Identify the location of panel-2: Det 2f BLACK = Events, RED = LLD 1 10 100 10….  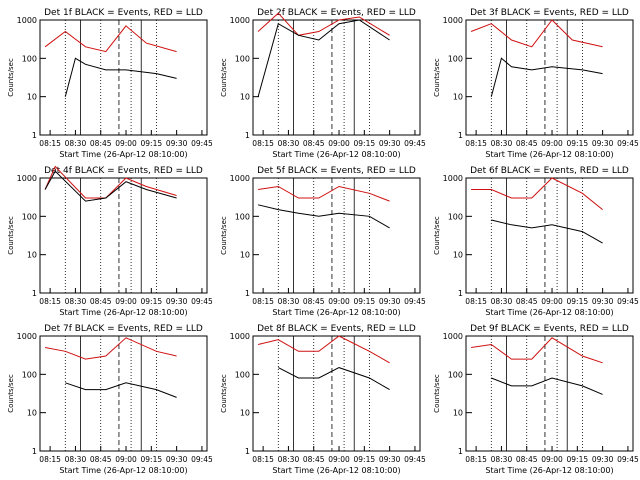
(323, 83).